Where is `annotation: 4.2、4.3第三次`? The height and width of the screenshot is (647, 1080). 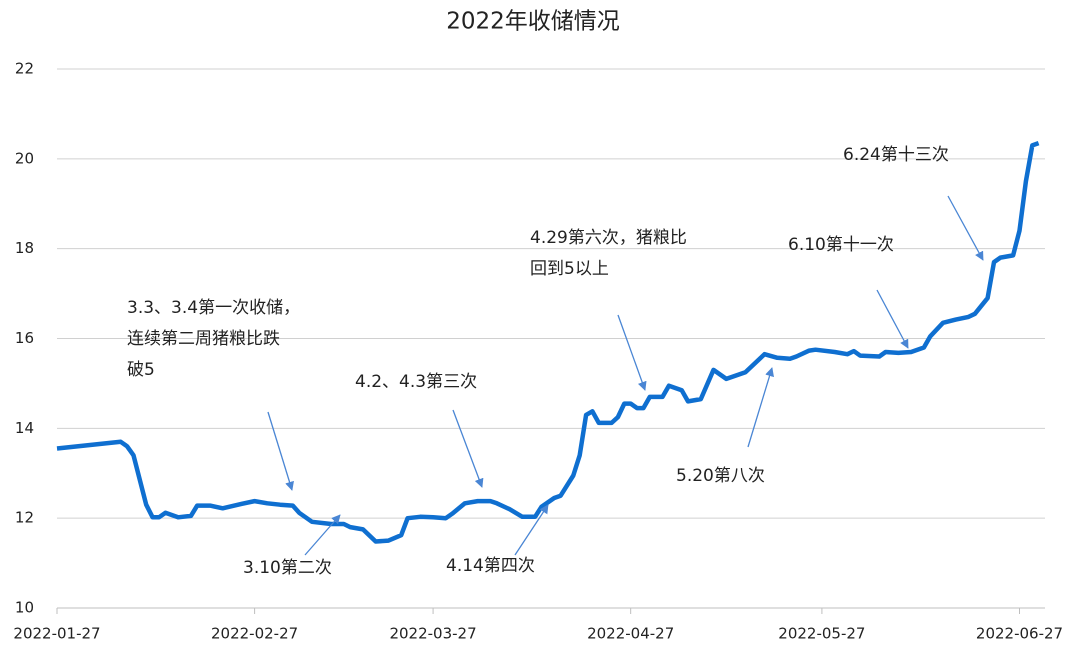 annotation: 4.2、4.3第三次 is located at coordinates (416, 382).